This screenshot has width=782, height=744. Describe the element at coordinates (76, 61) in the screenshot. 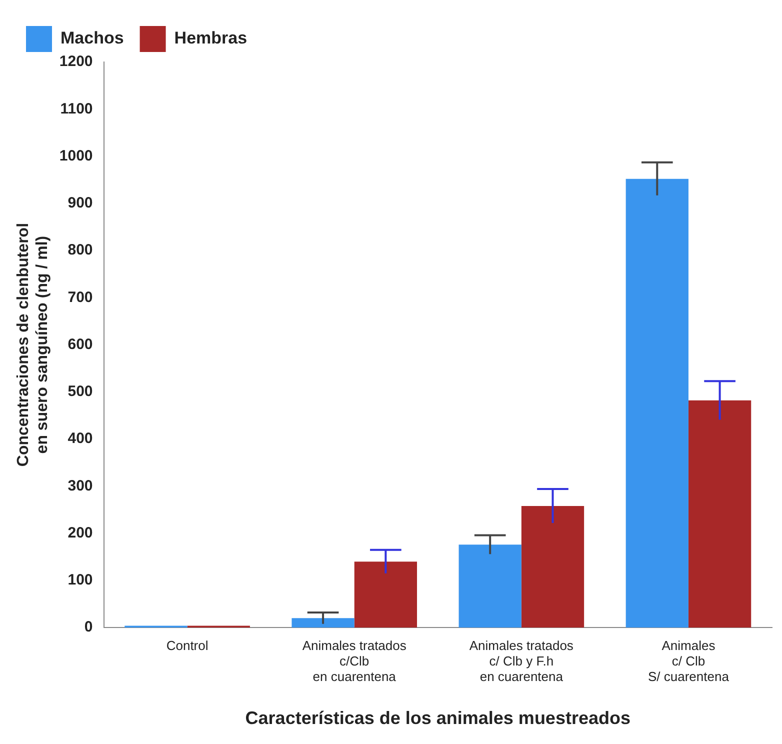

I see `y-tick-label: 1200` at that location.